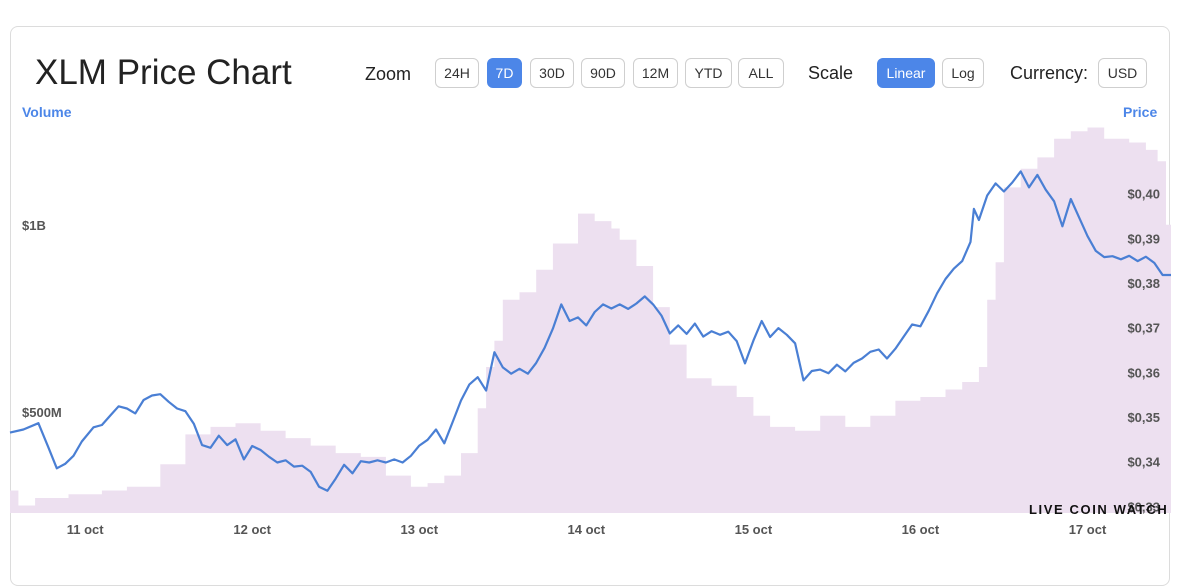  I want to click on date-tick-label: 15 oct, so click(754, 529).